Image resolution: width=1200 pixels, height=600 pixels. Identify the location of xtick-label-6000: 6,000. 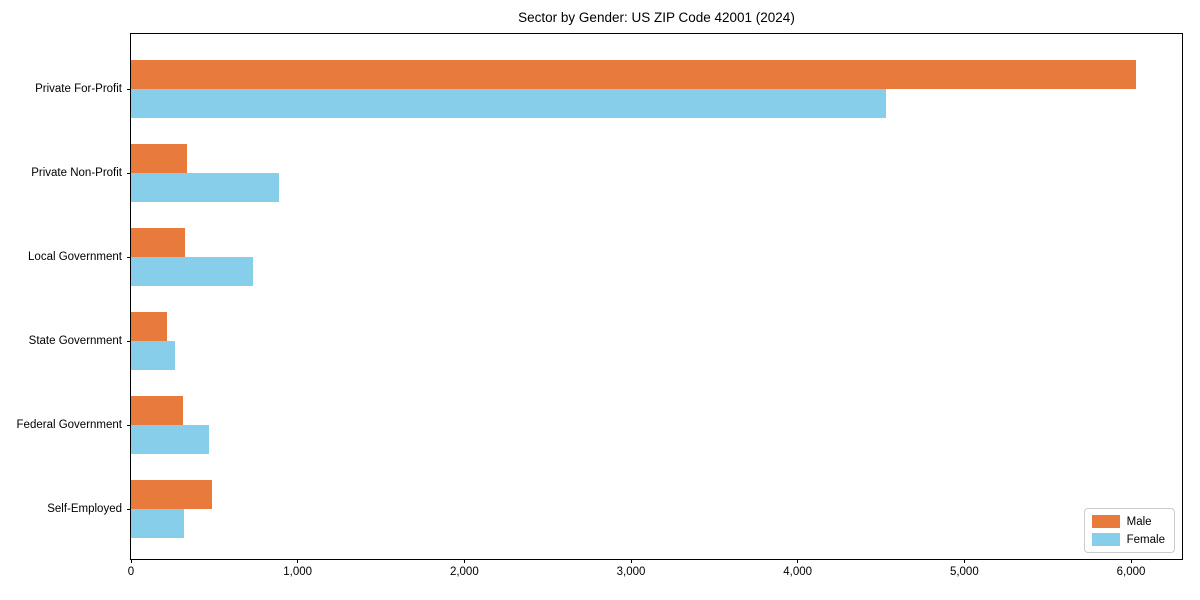
(1131, 572).